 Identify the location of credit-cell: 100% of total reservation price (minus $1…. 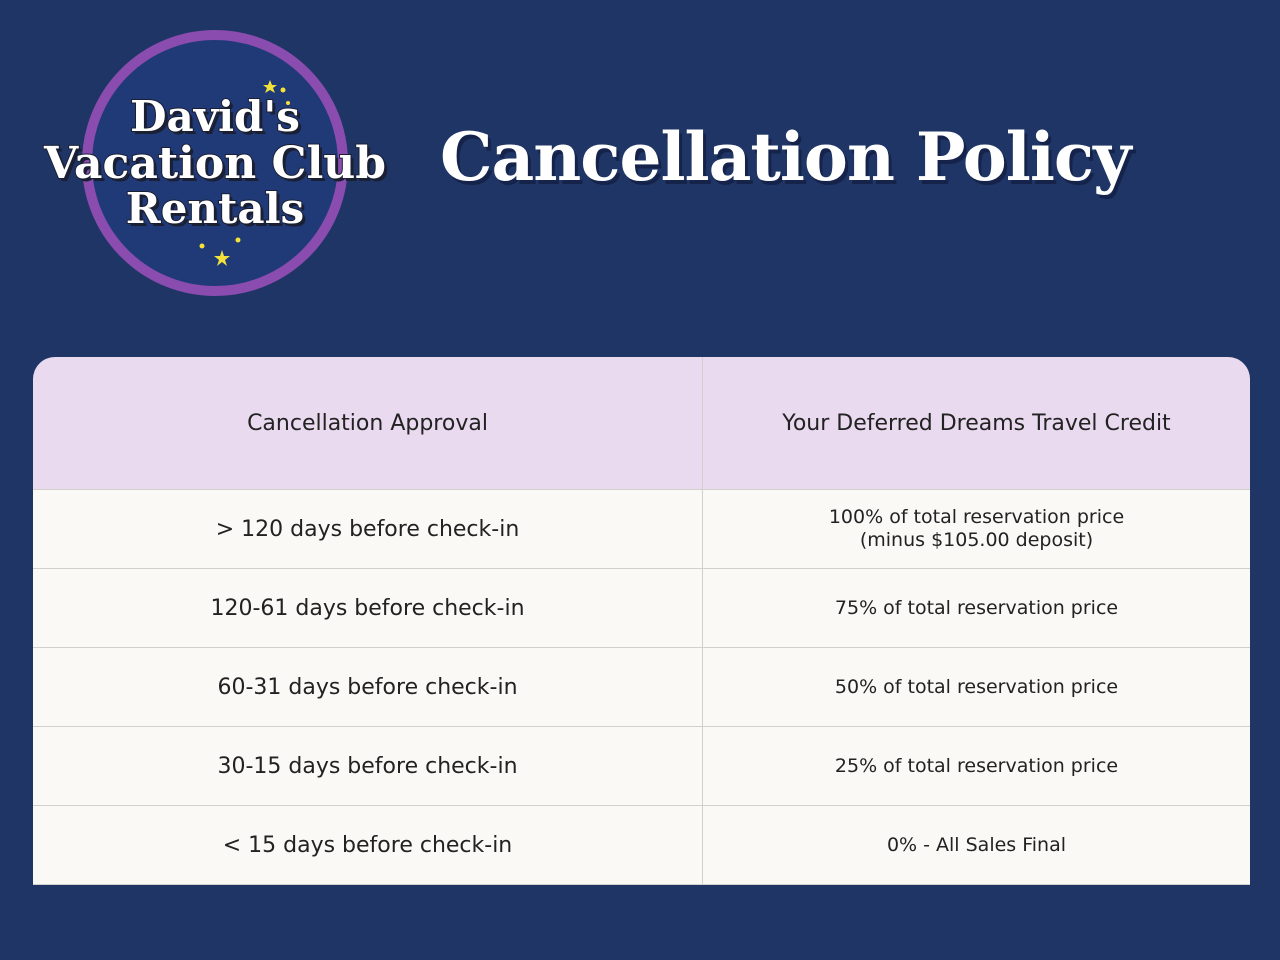
(976, 529).